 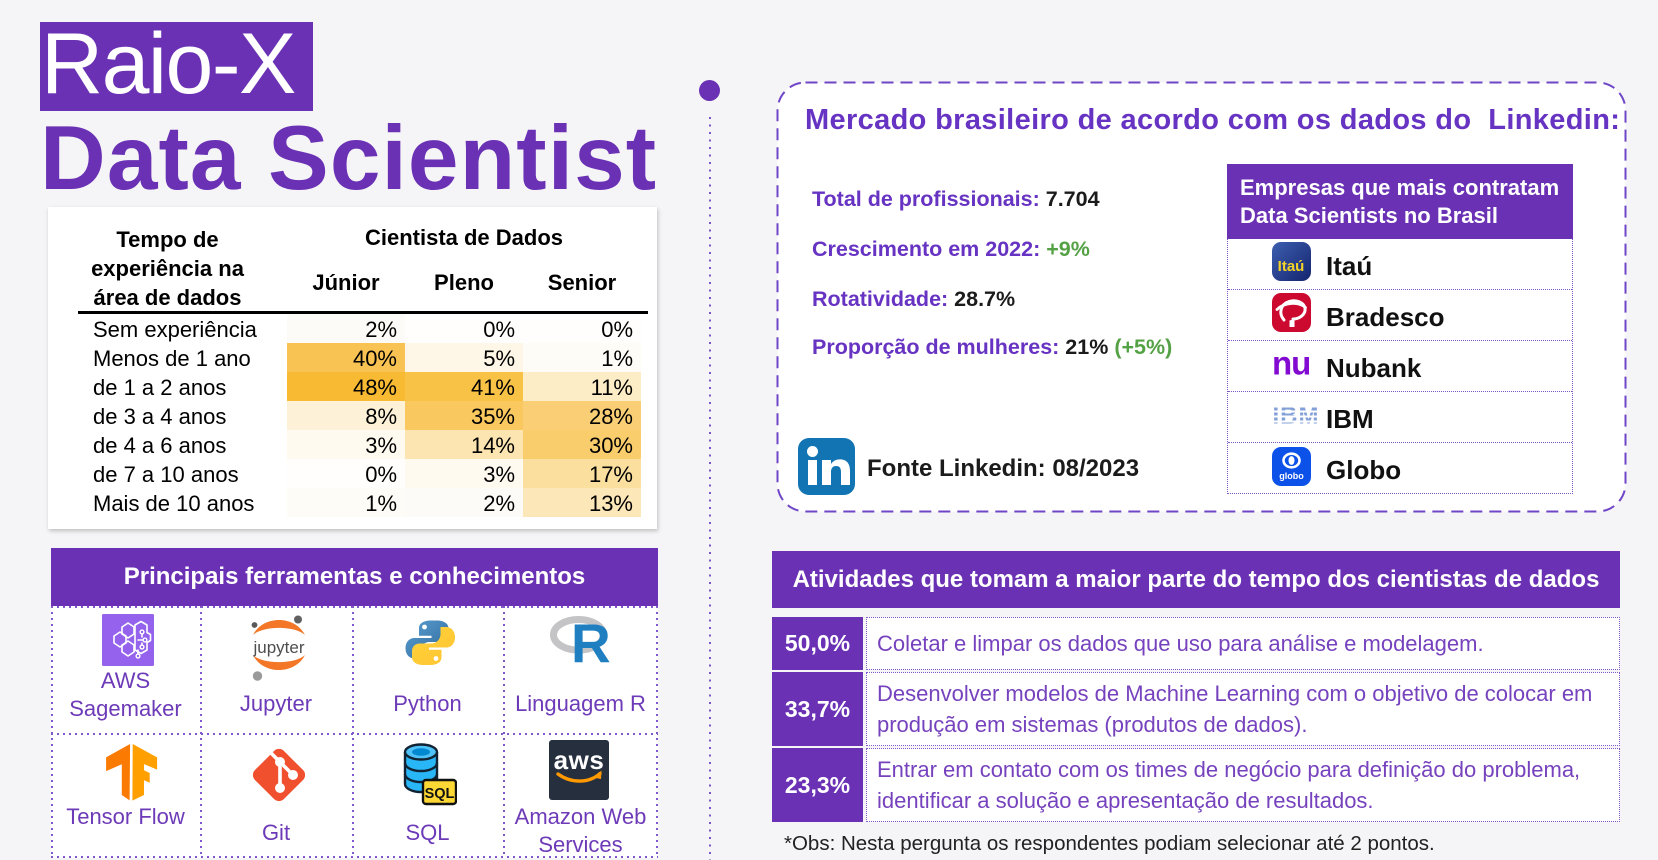 What do you see at coordinates (440, 794) in the screenshot?
I see `svg-text: SQL` at bounding box center [440, 794].